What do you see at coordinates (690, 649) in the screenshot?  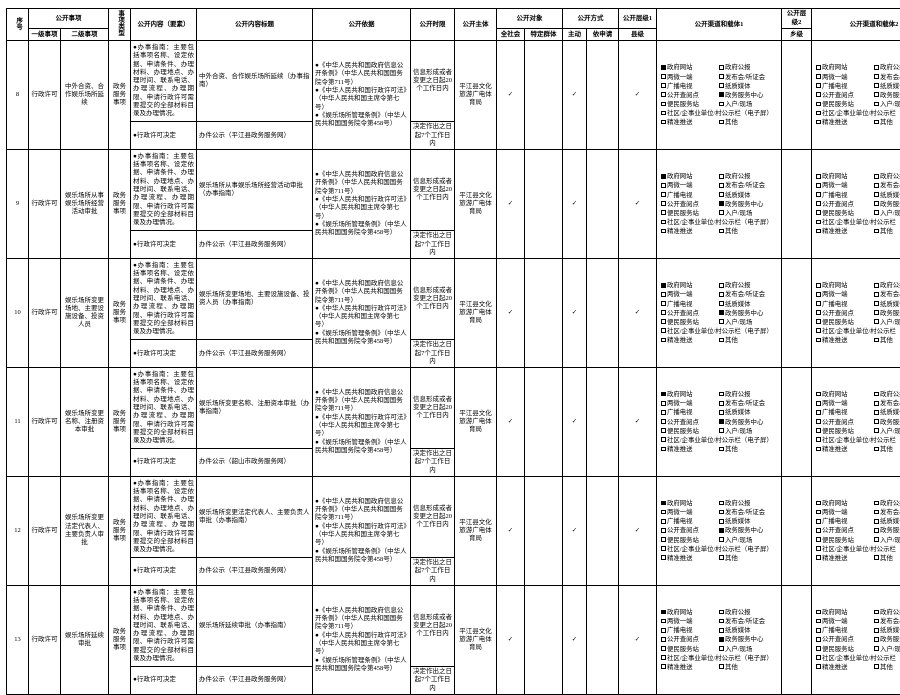 I see `checkbox-option: 便民服务站` at bounding box center [690, 649].